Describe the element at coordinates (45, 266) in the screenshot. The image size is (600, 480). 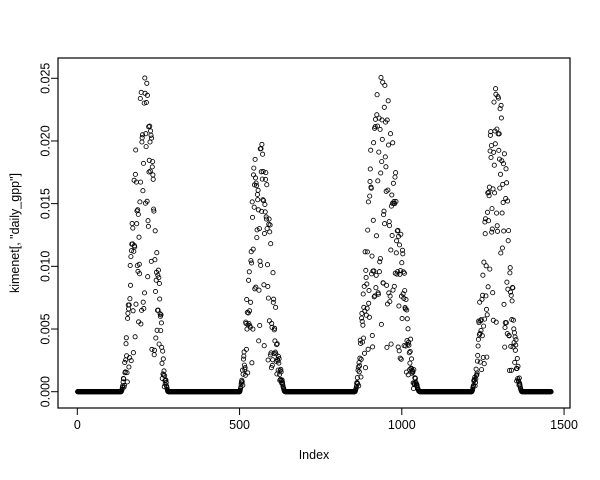
I see `y-tick-label: 0.010` at that location.